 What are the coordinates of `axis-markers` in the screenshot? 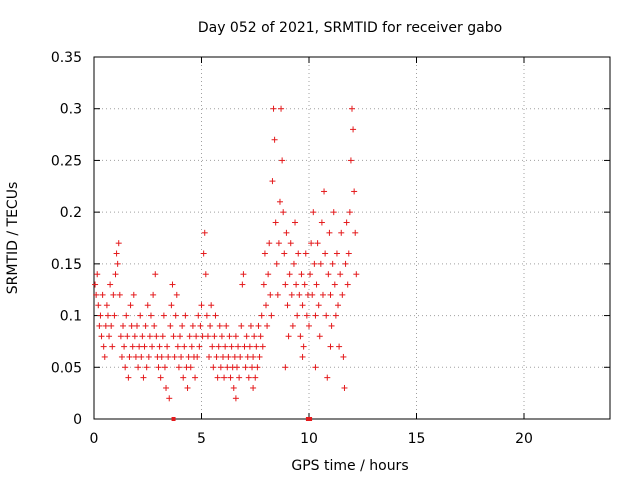 It's located at (242, 419).